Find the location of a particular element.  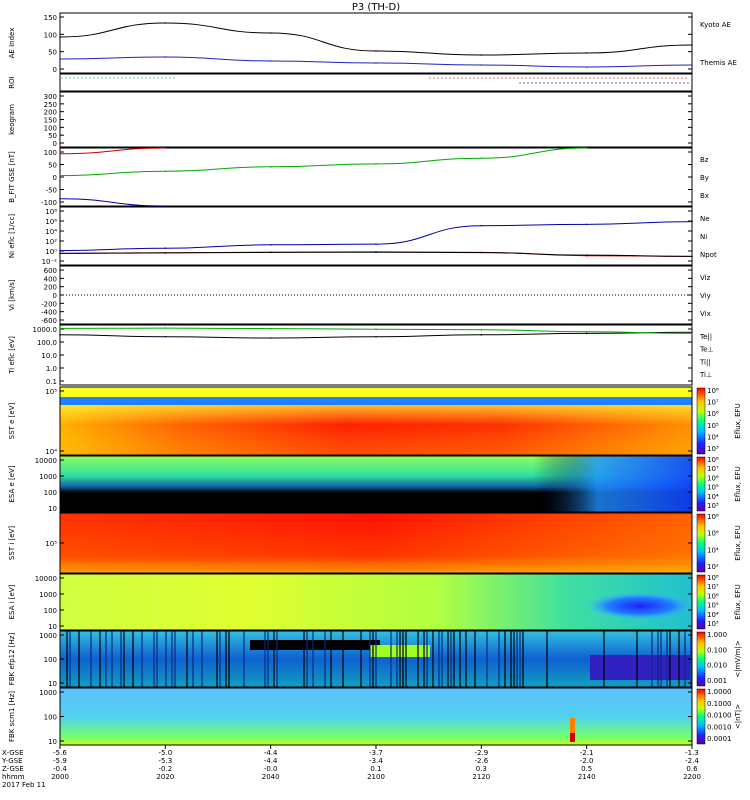

legend-entry: Ne is located at coordinates (705, 219).